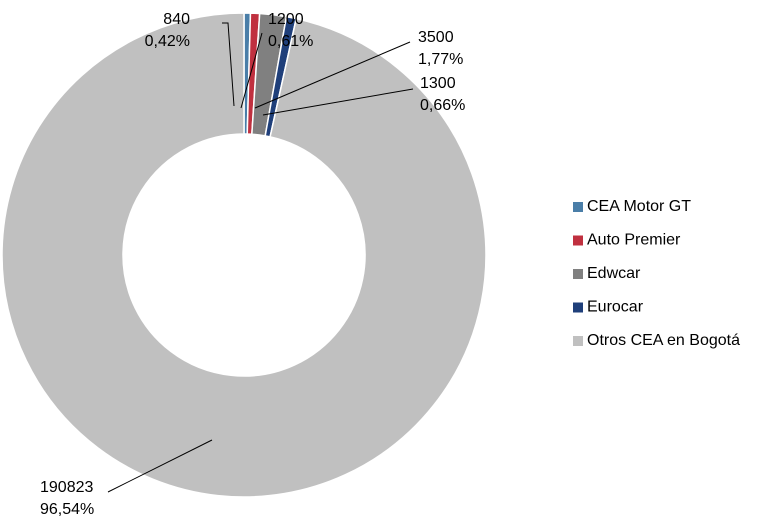  I want to click on data-label-percent: 0,61%, so click(290, 41).